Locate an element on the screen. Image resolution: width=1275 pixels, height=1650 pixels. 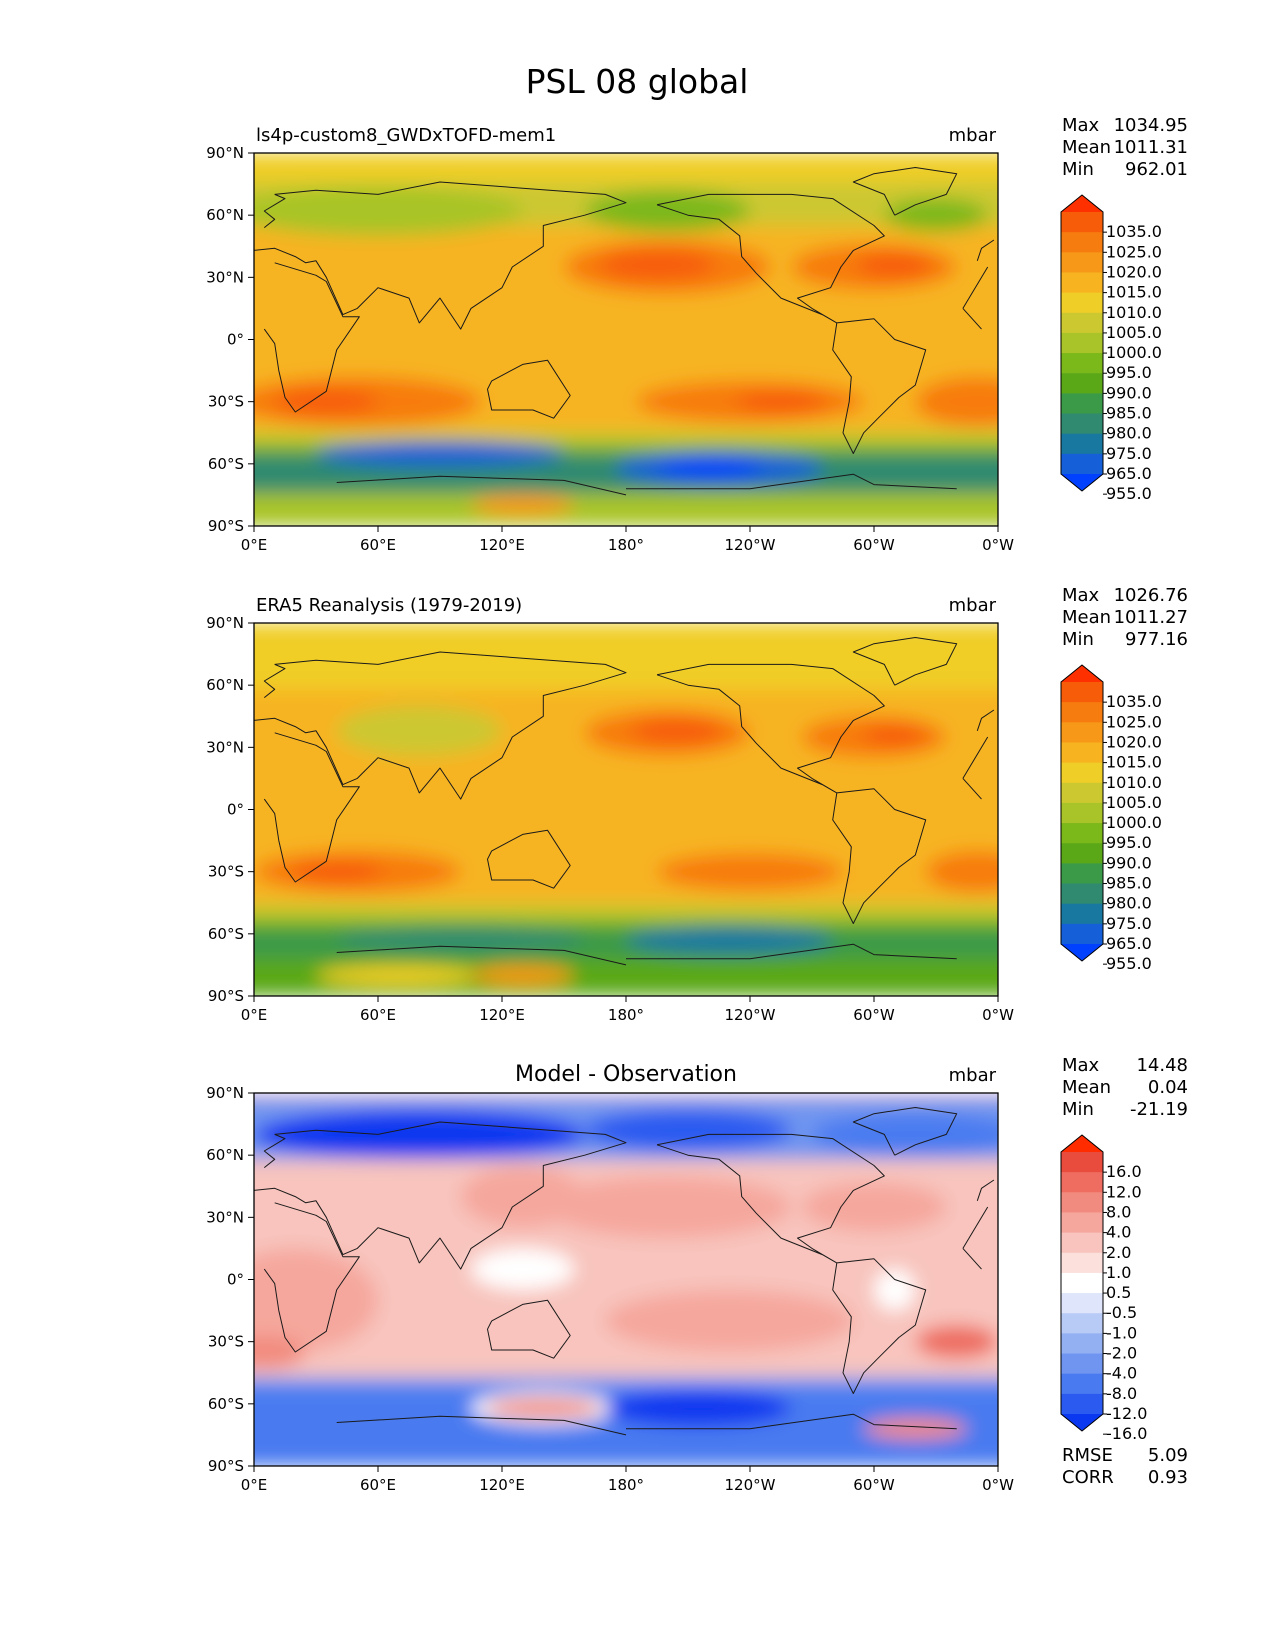
colorbar-tick-label: 965.0 is located at coordinates (1129, 943).